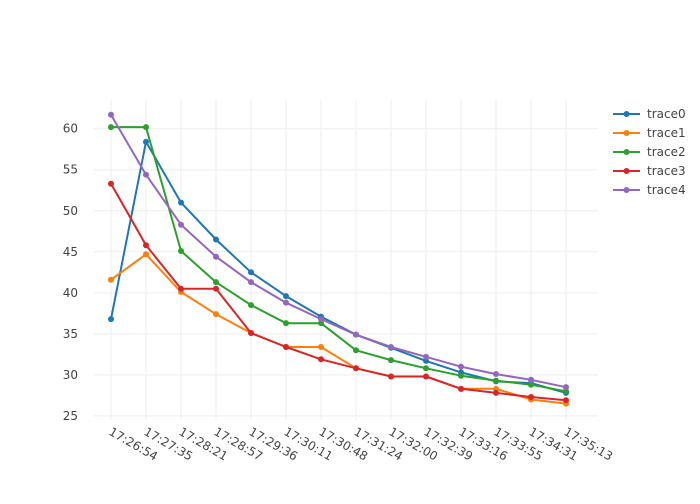  I want to click on y-tick-label: 30, so click(70, 375).